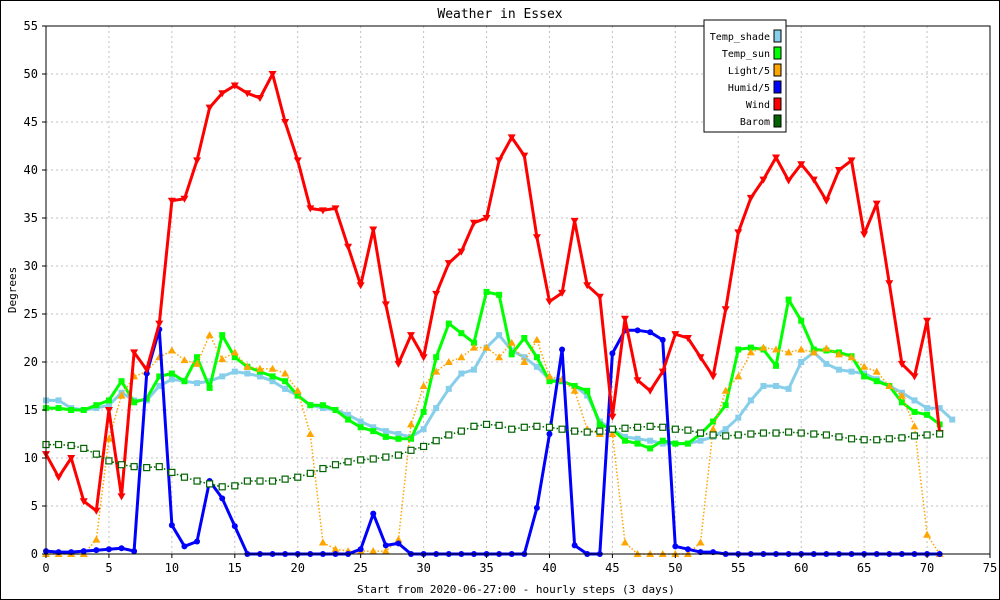 The height and width of the screenshot is (600, 1000). Describe the element at coordinates (108, 568) in the screenshot. I see `x-tick-label: 5` at that location.